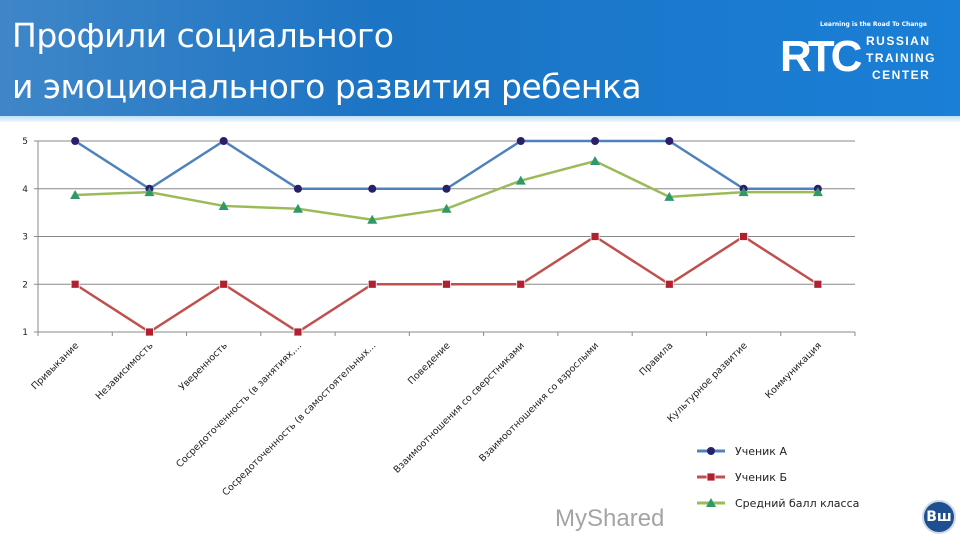 This screenshot has width=960, height=540. I want to click on logo-line-3: CENTER, so click(901, 75).